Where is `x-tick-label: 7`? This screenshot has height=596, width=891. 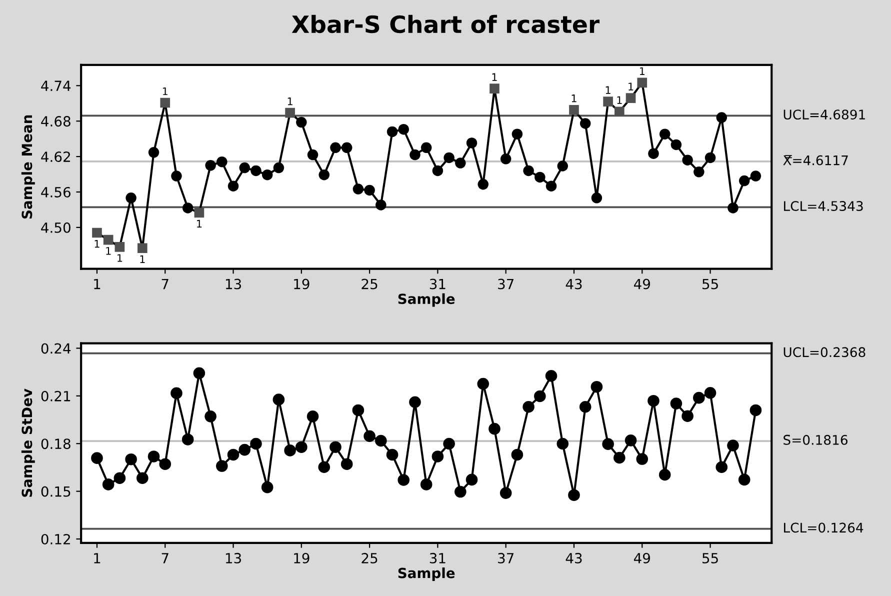 x-tick-label: 7 is located at coordinates (165, 284).